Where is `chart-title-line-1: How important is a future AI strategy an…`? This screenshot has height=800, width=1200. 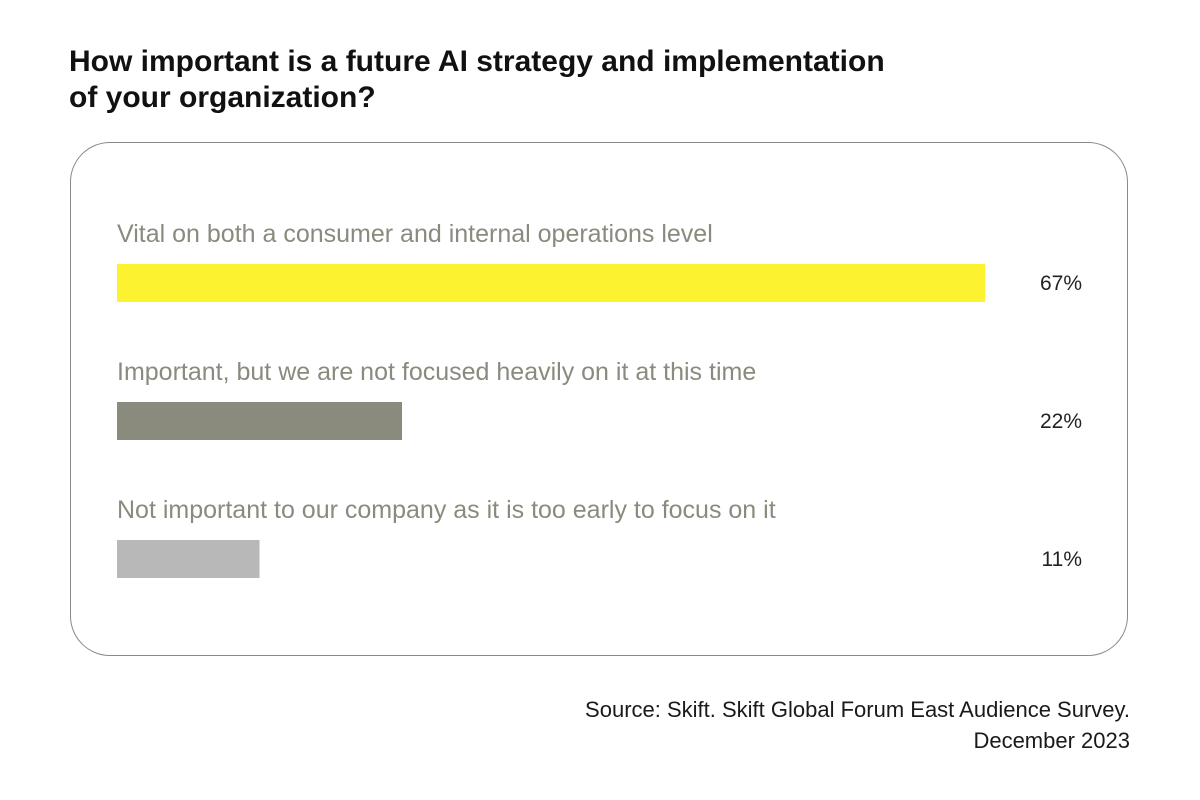
chart-title-line-1: How important is a future AI strategy an… is located at coordinates (477, 61).